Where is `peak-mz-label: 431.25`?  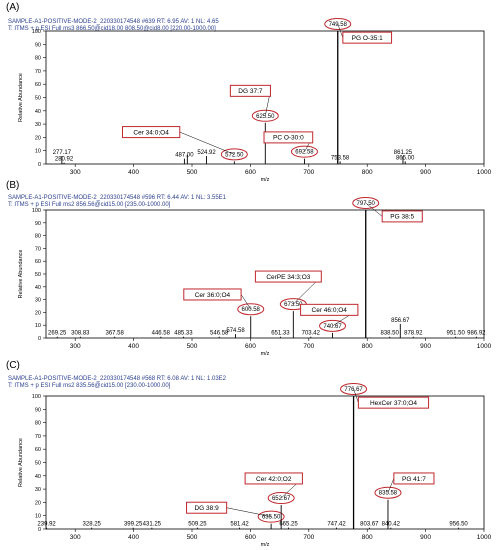 peak-mz-label: 431.25 is located at coordinates (152, 525).